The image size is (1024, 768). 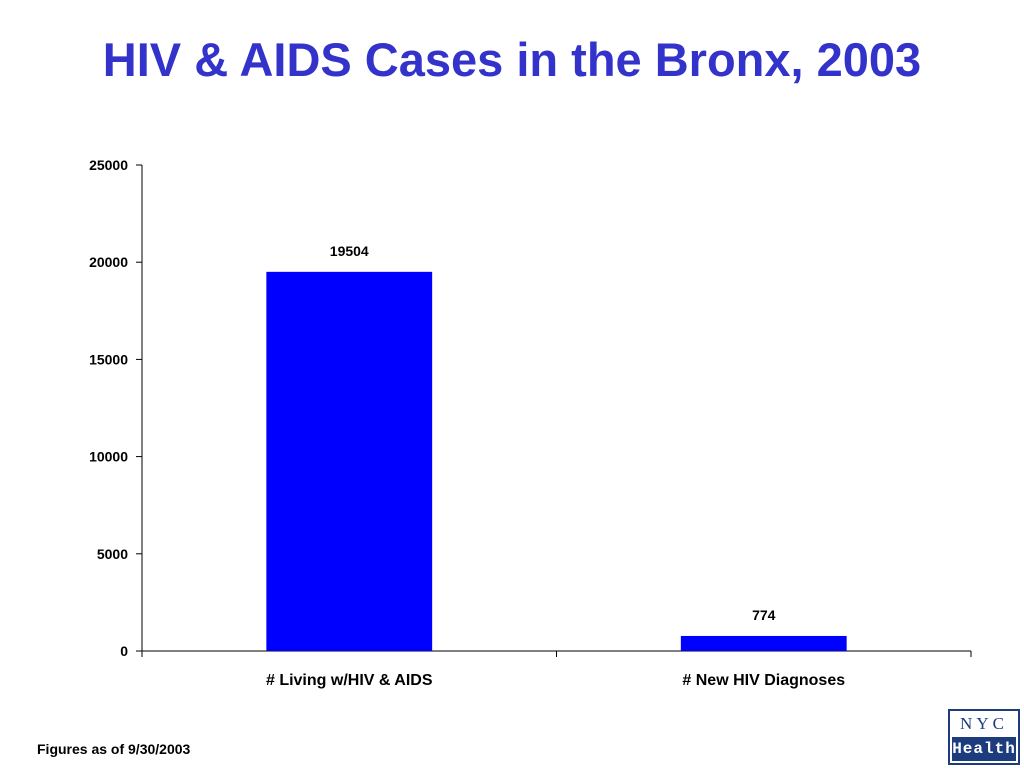 I want to click on logo-top-text: NYC, so click(x=984, y=723).